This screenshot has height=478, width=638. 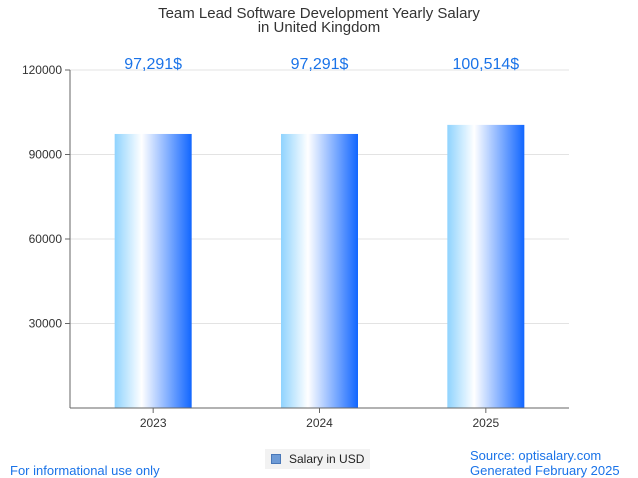 I want to click on bar-2023, so click(x=153, y=270).